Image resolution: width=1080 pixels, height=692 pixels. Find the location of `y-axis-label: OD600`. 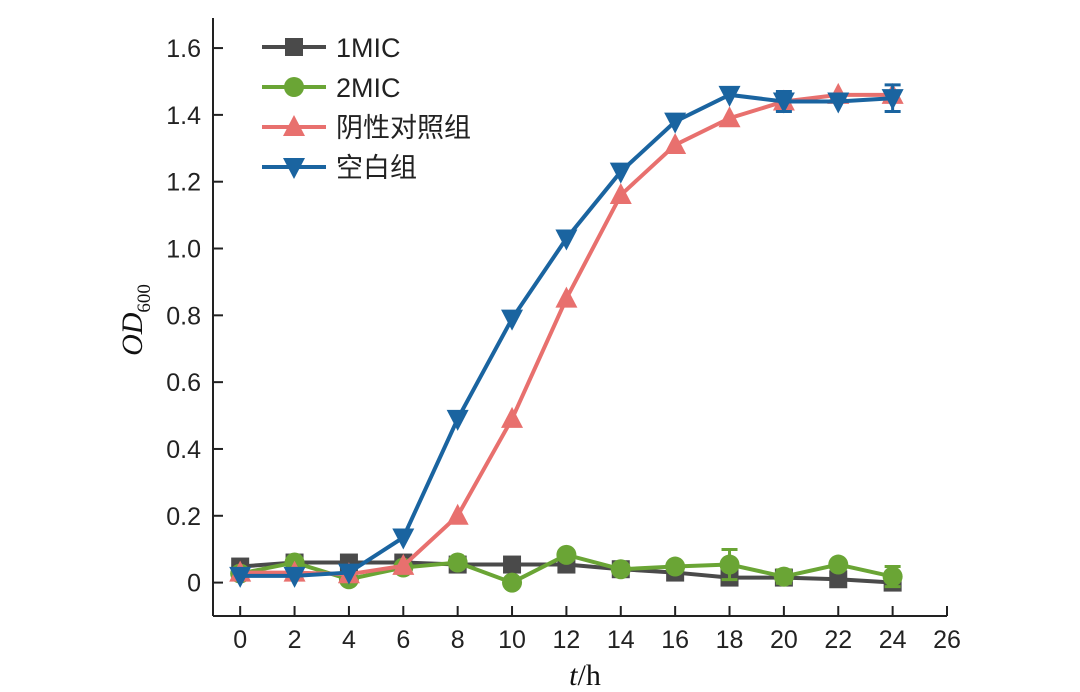

y-axis-label: OD600 is located at coordinates (135, 320).